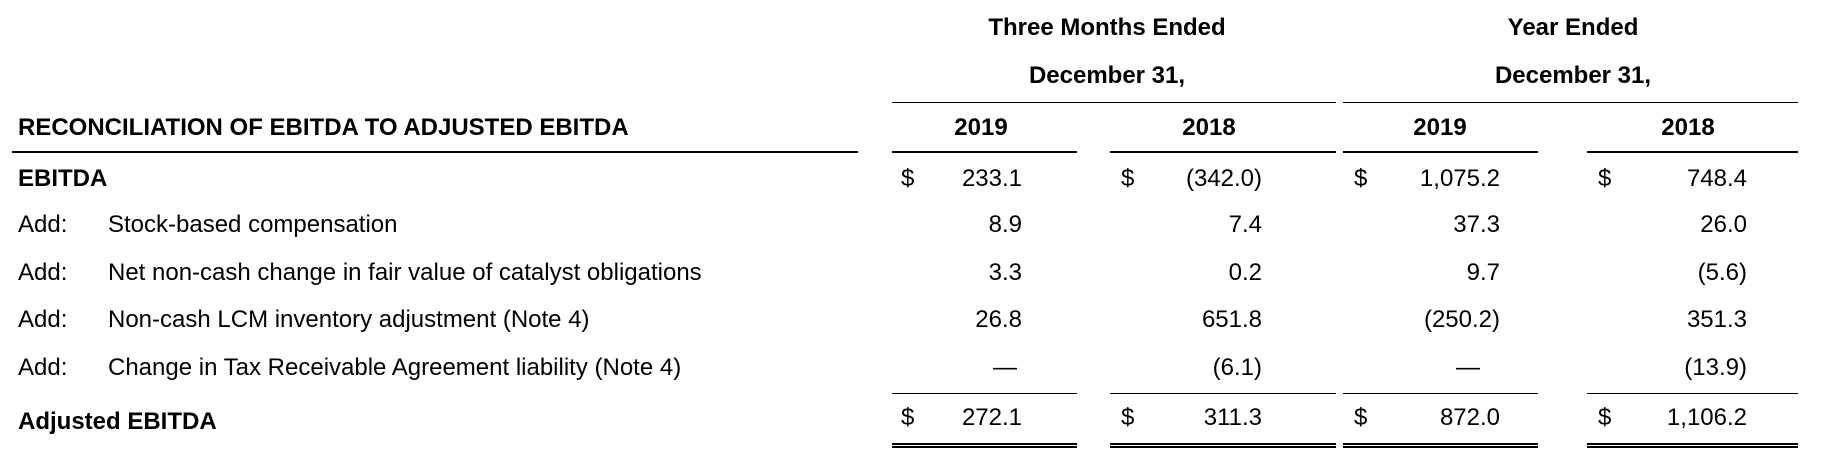  I want to click on row-stock-comp-value-y2019: 37.3, so click(1476, 224).